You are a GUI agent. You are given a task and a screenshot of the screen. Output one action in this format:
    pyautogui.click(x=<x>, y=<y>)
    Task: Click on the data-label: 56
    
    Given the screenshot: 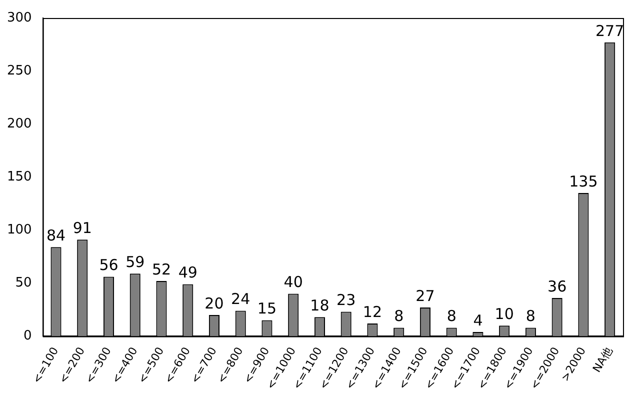 What is the action you would take?
    pyautogui.click(x=108, y=265)
    